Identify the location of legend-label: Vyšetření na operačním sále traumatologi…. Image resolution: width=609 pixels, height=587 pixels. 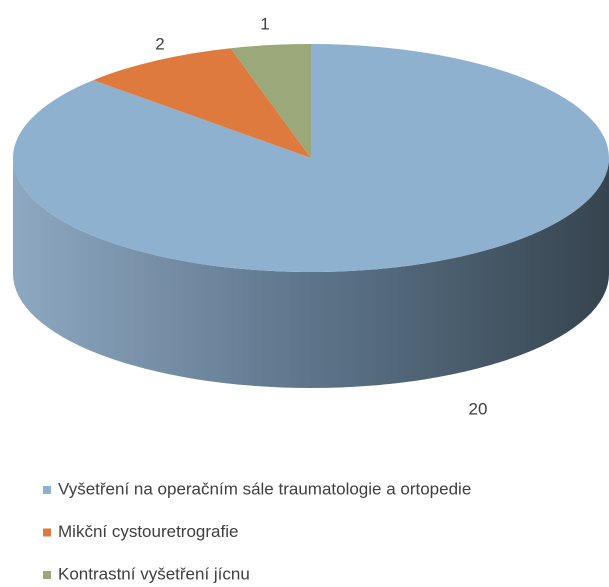
(264, 488).